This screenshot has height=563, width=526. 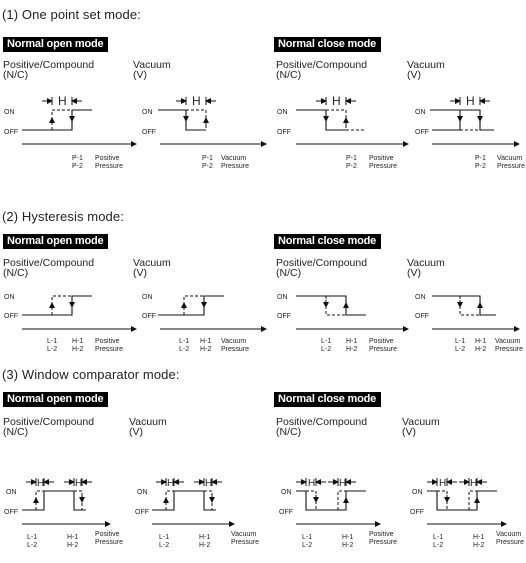 What do you see at coordinates (322, 268) in the screenshot?
I see `label-positive-compound: Positive/Compound (N/C)` at bounding box center [322, 268].